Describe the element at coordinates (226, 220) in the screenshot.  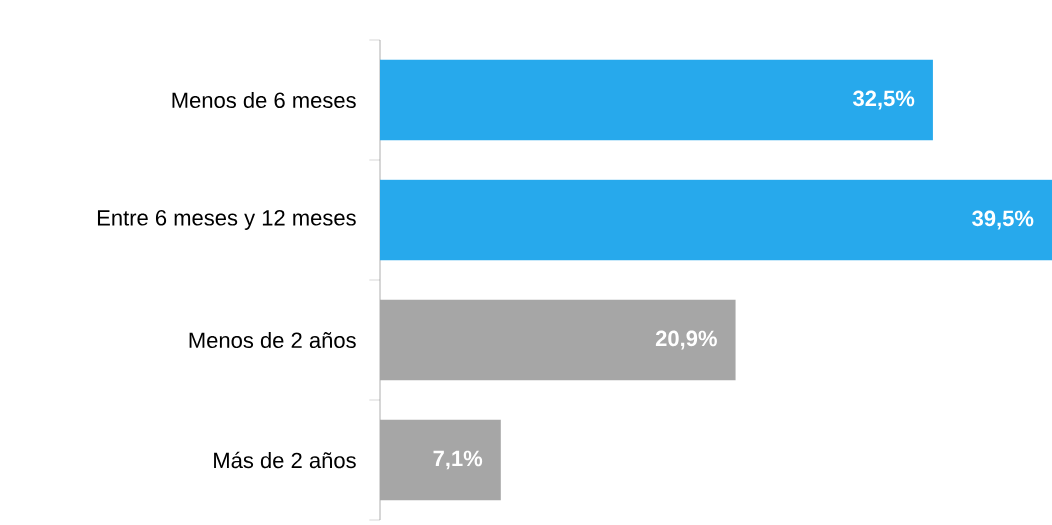
I see `y-tick-label: Entre 6 meses y 12 meses` at that location.